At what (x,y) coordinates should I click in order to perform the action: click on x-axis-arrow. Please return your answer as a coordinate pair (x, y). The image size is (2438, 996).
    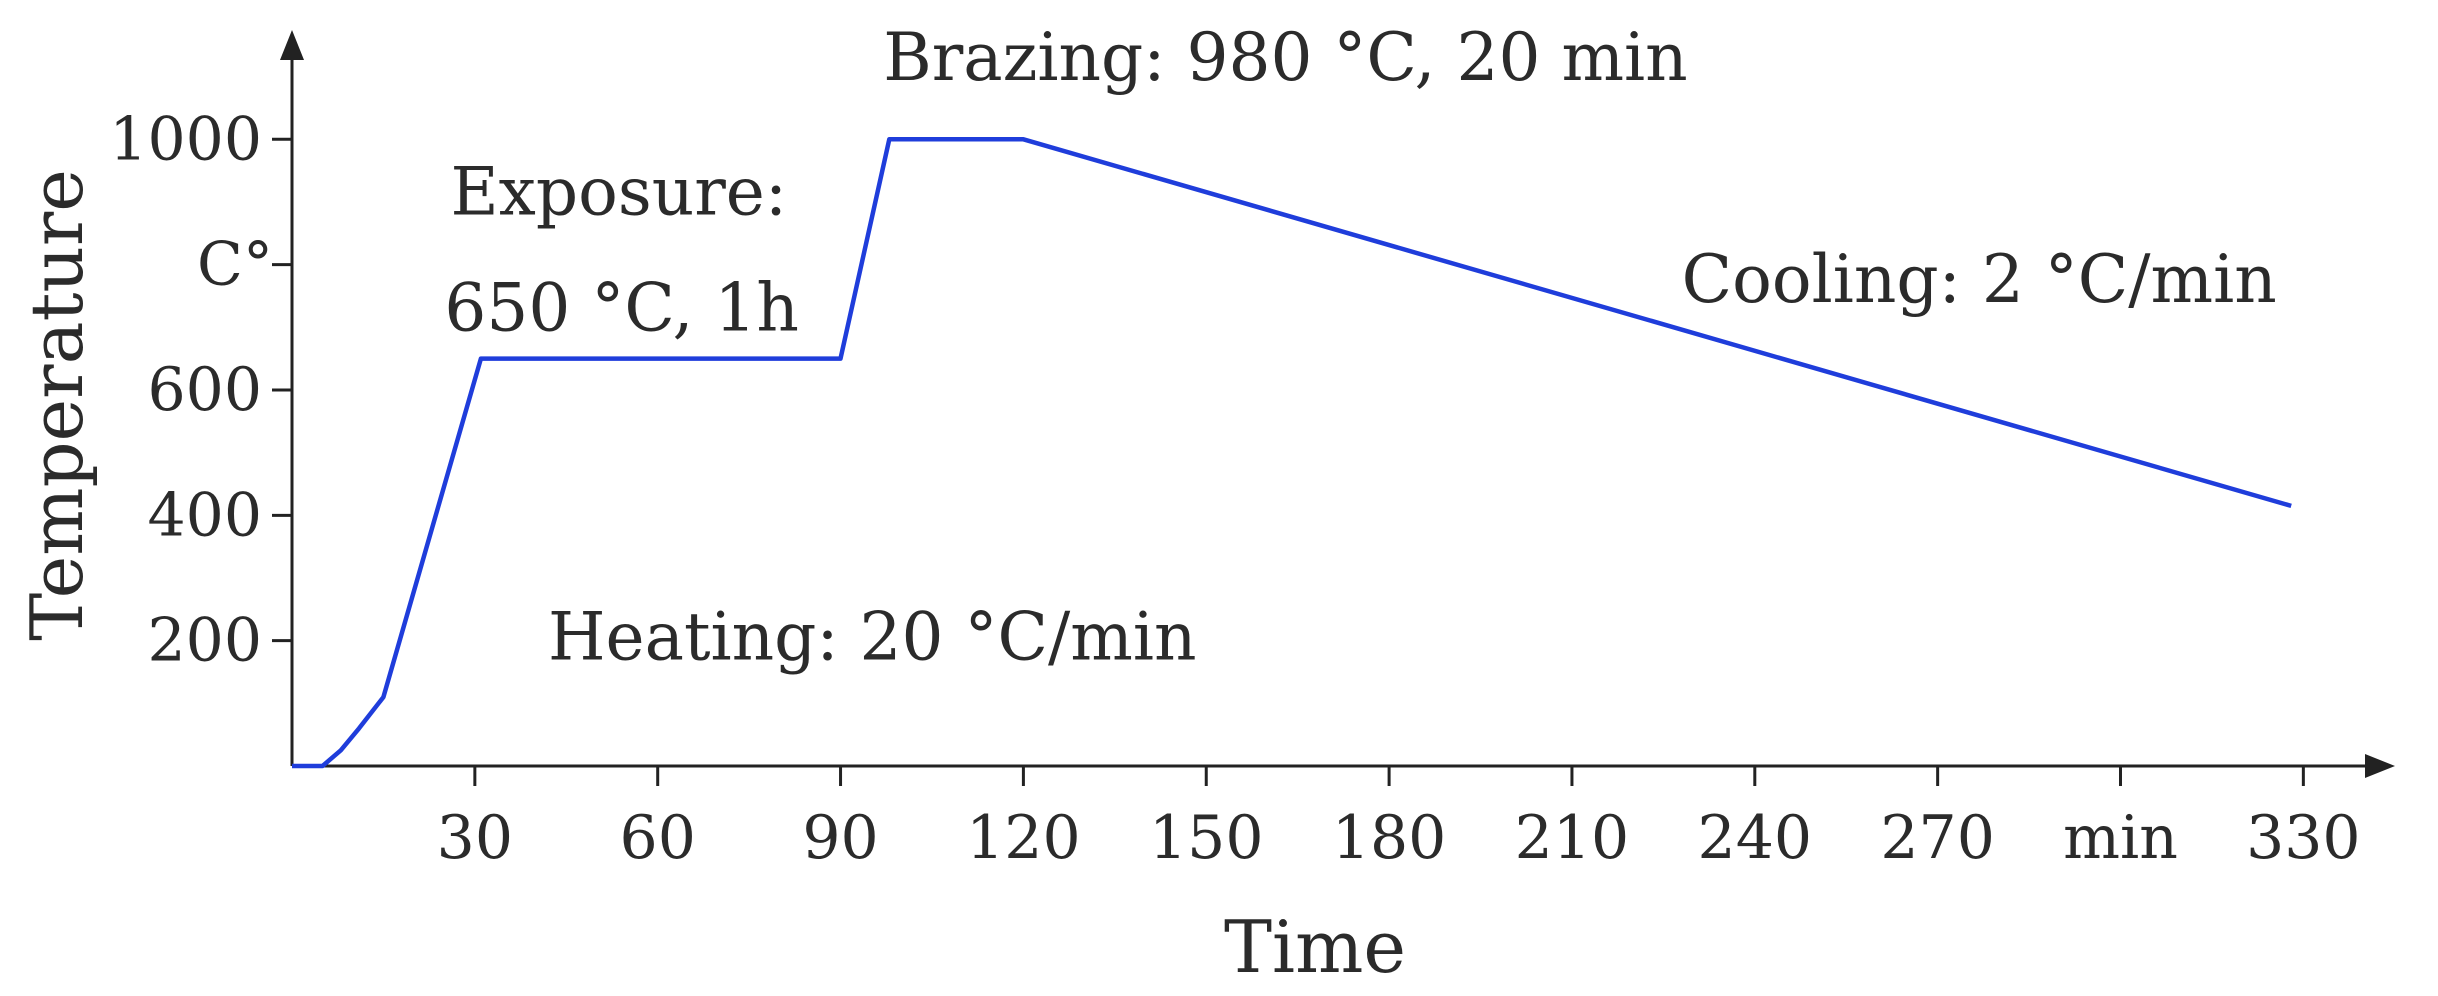
    Looking at the image, I should click on (2380, 766).